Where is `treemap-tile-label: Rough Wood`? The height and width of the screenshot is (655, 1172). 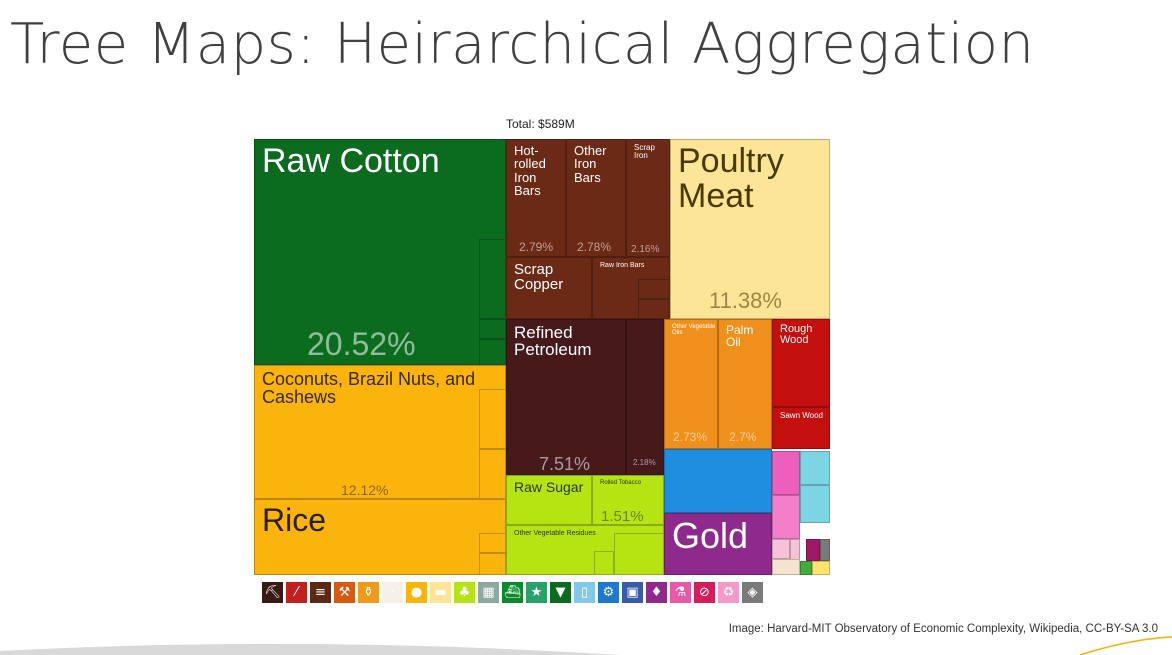 treemap-tile-label: Rough Wood is located at coordinates (796, 335).